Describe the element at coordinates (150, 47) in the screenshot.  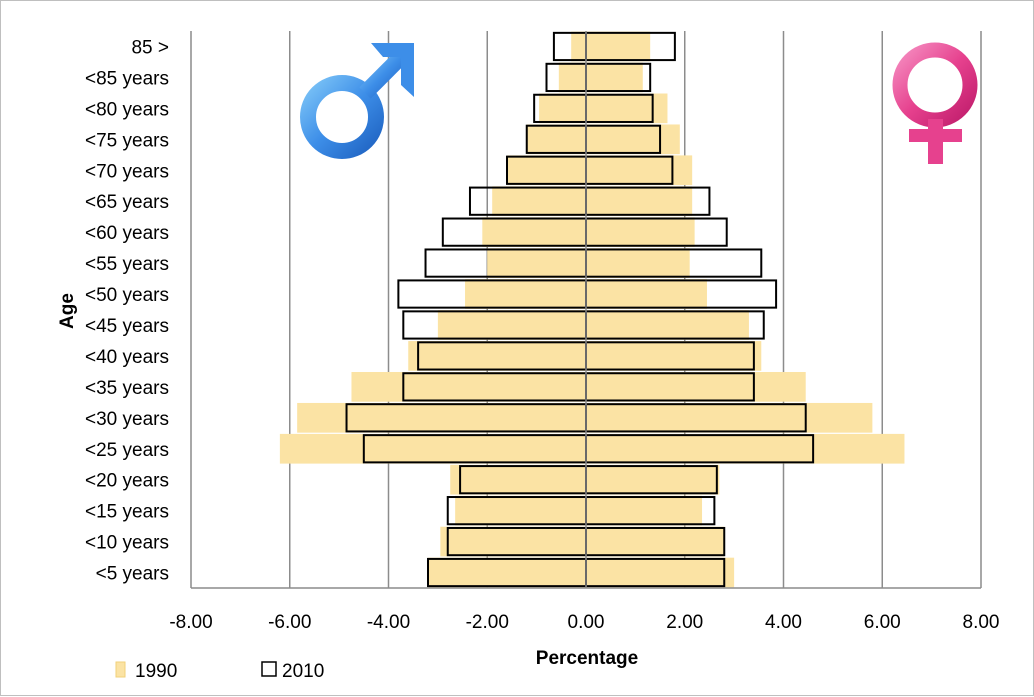
I see `category-label: 85 >` at that location.